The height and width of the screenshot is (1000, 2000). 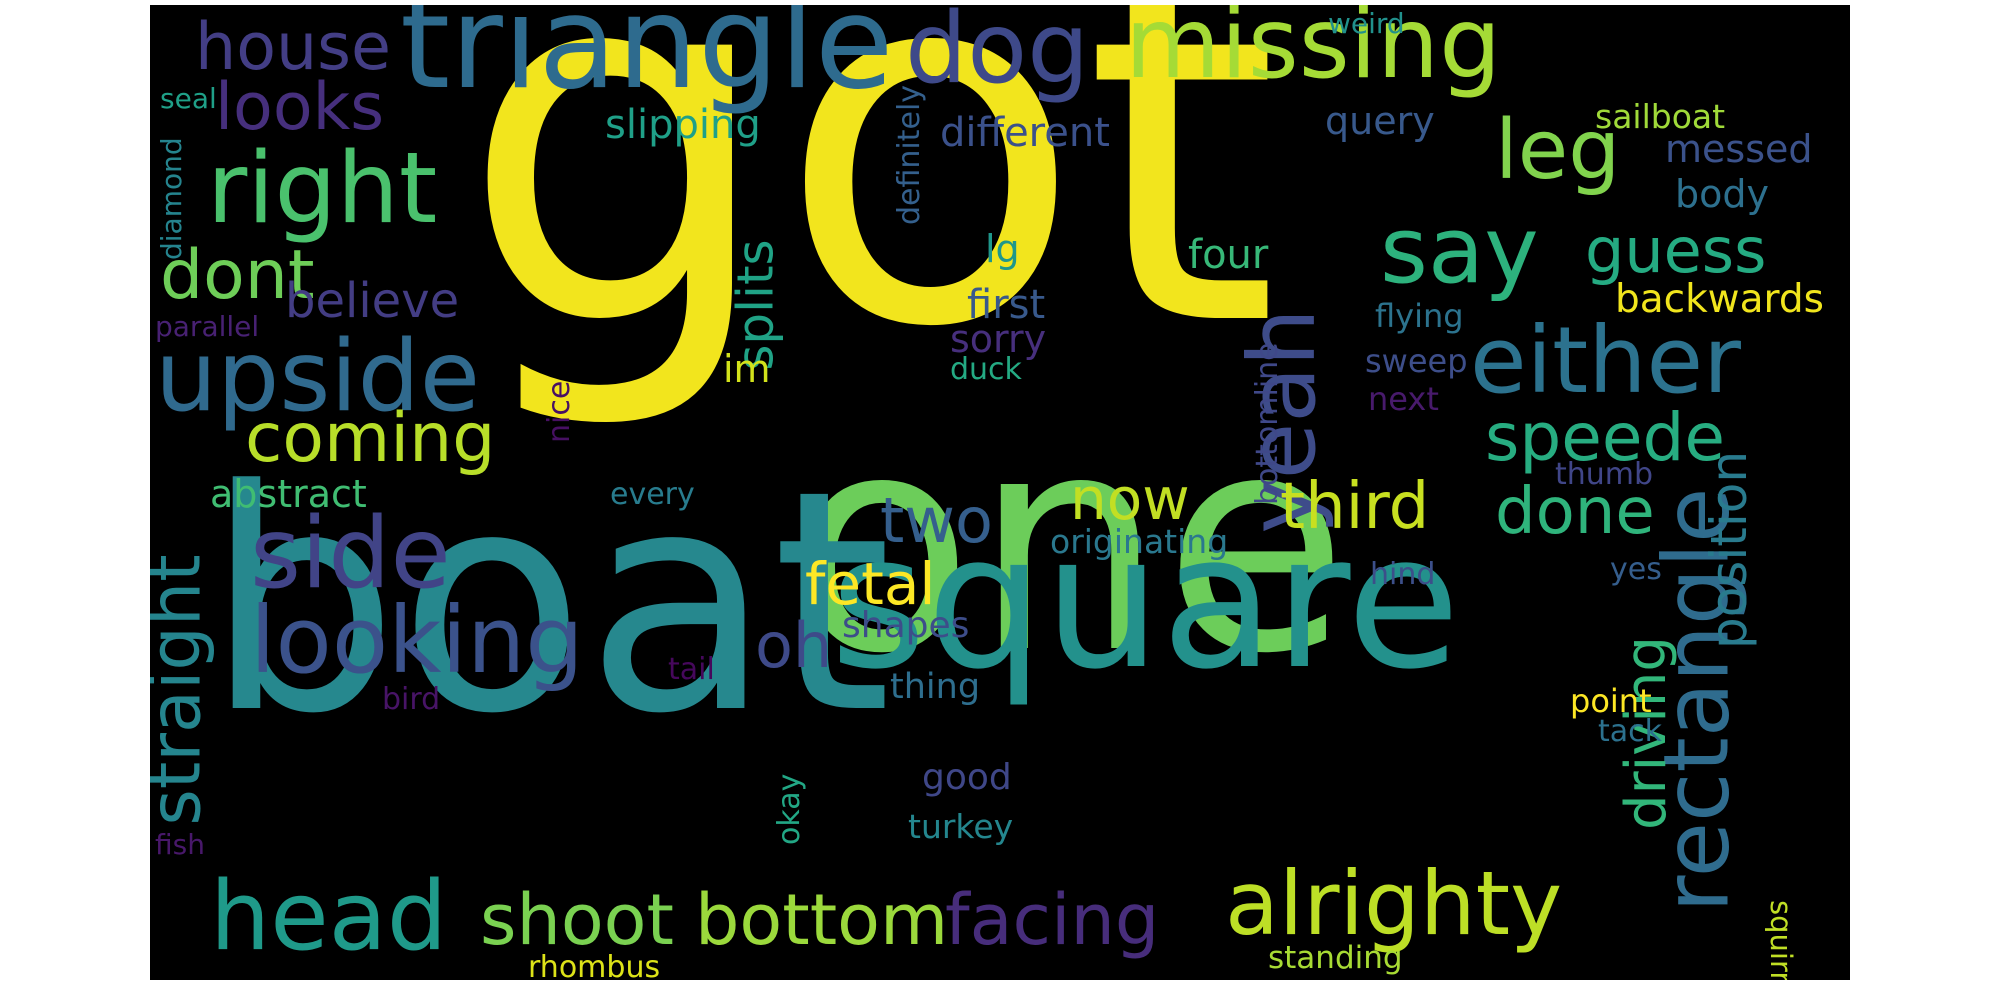 I want to click on word: different, so click(x=1025, y=133).